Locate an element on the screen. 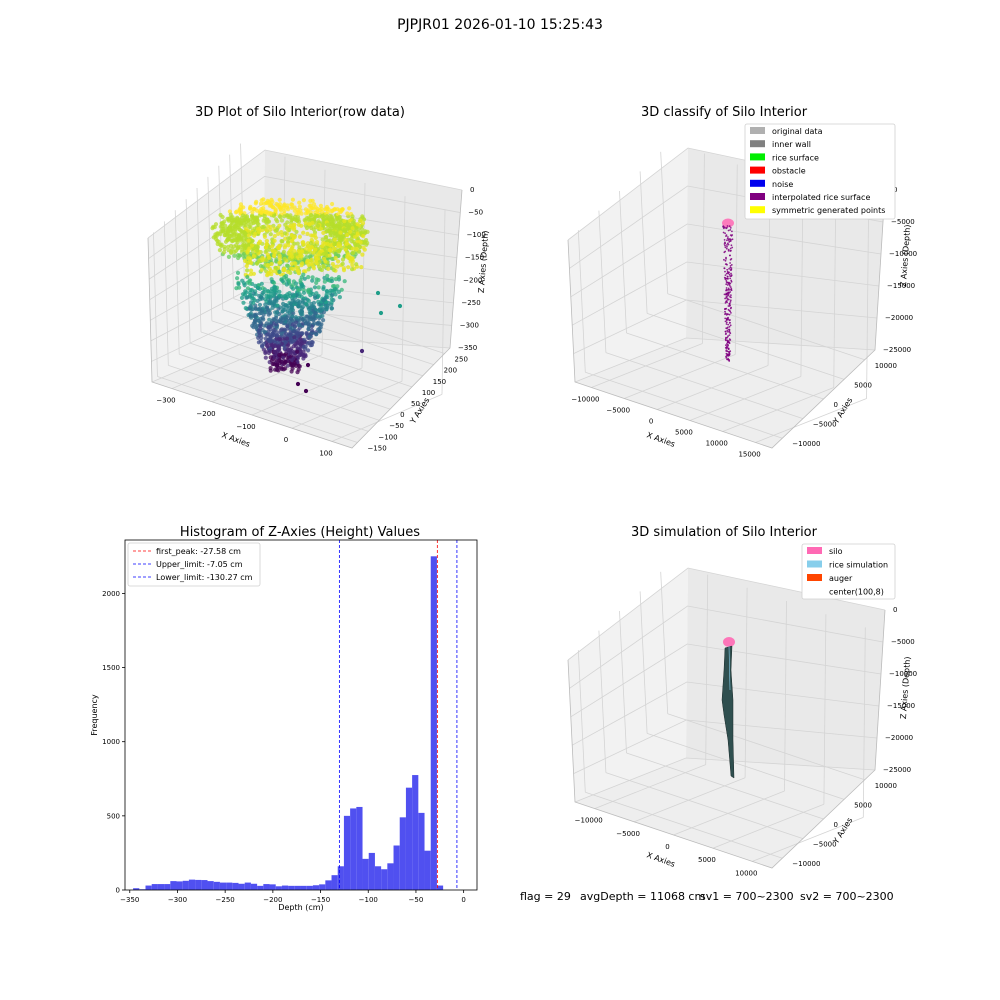 This screenshot has height=1000, width=1000. simulation-ytick: 10000 is located at coordinates (886, 786).